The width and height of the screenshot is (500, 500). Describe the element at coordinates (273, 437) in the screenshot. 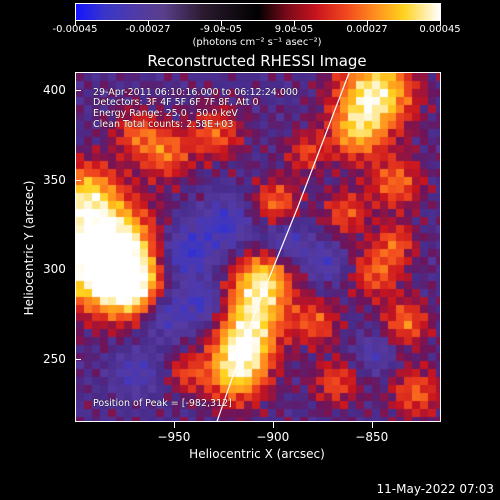

I see `x-tick-label: −900` at that location.